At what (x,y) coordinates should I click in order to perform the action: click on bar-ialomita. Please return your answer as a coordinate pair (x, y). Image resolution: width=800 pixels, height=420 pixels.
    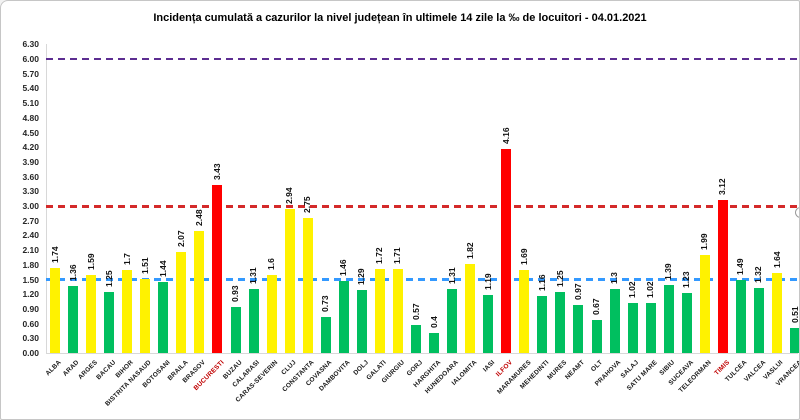
    Looking at the image, I should click on (470, 308).